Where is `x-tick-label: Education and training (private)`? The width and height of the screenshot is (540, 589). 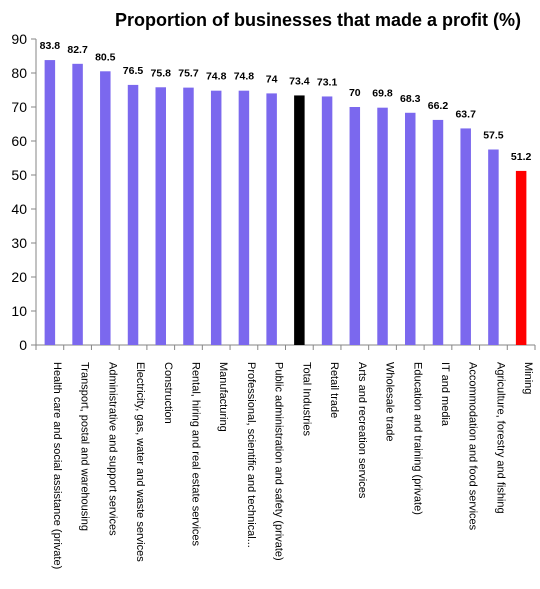 x-tick-label: Education and training (private) is located at coordinates (417, 438).